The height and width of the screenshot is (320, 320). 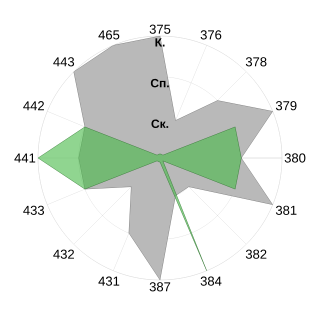 What do you see at coordinates (33, 210) in the screenshot?
I see `spoke-label: 433` at bounding box center [33, 210].